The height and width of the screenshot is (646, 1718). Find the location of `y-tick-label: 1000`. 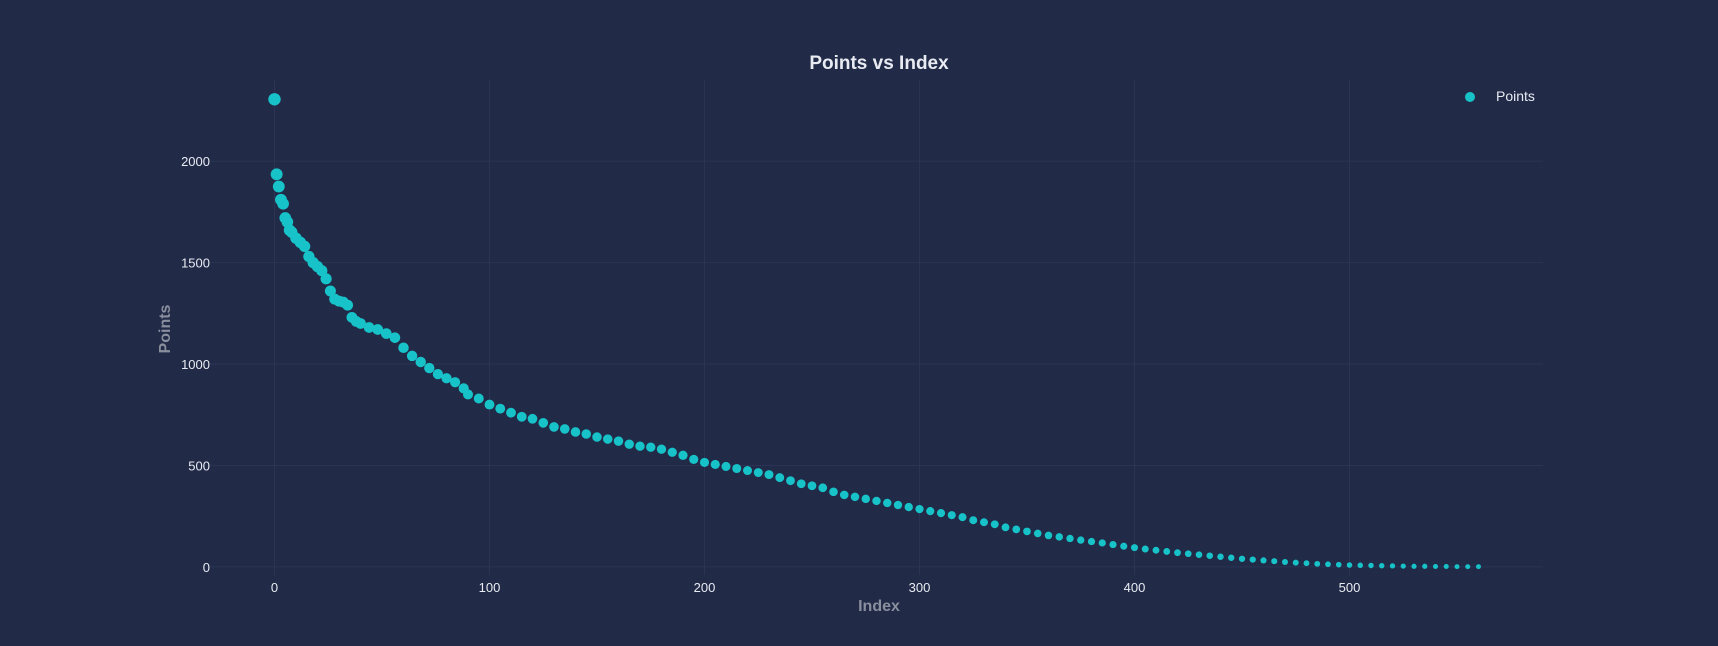

y-tick-label: 1000 is located at coordinates (195, 364).